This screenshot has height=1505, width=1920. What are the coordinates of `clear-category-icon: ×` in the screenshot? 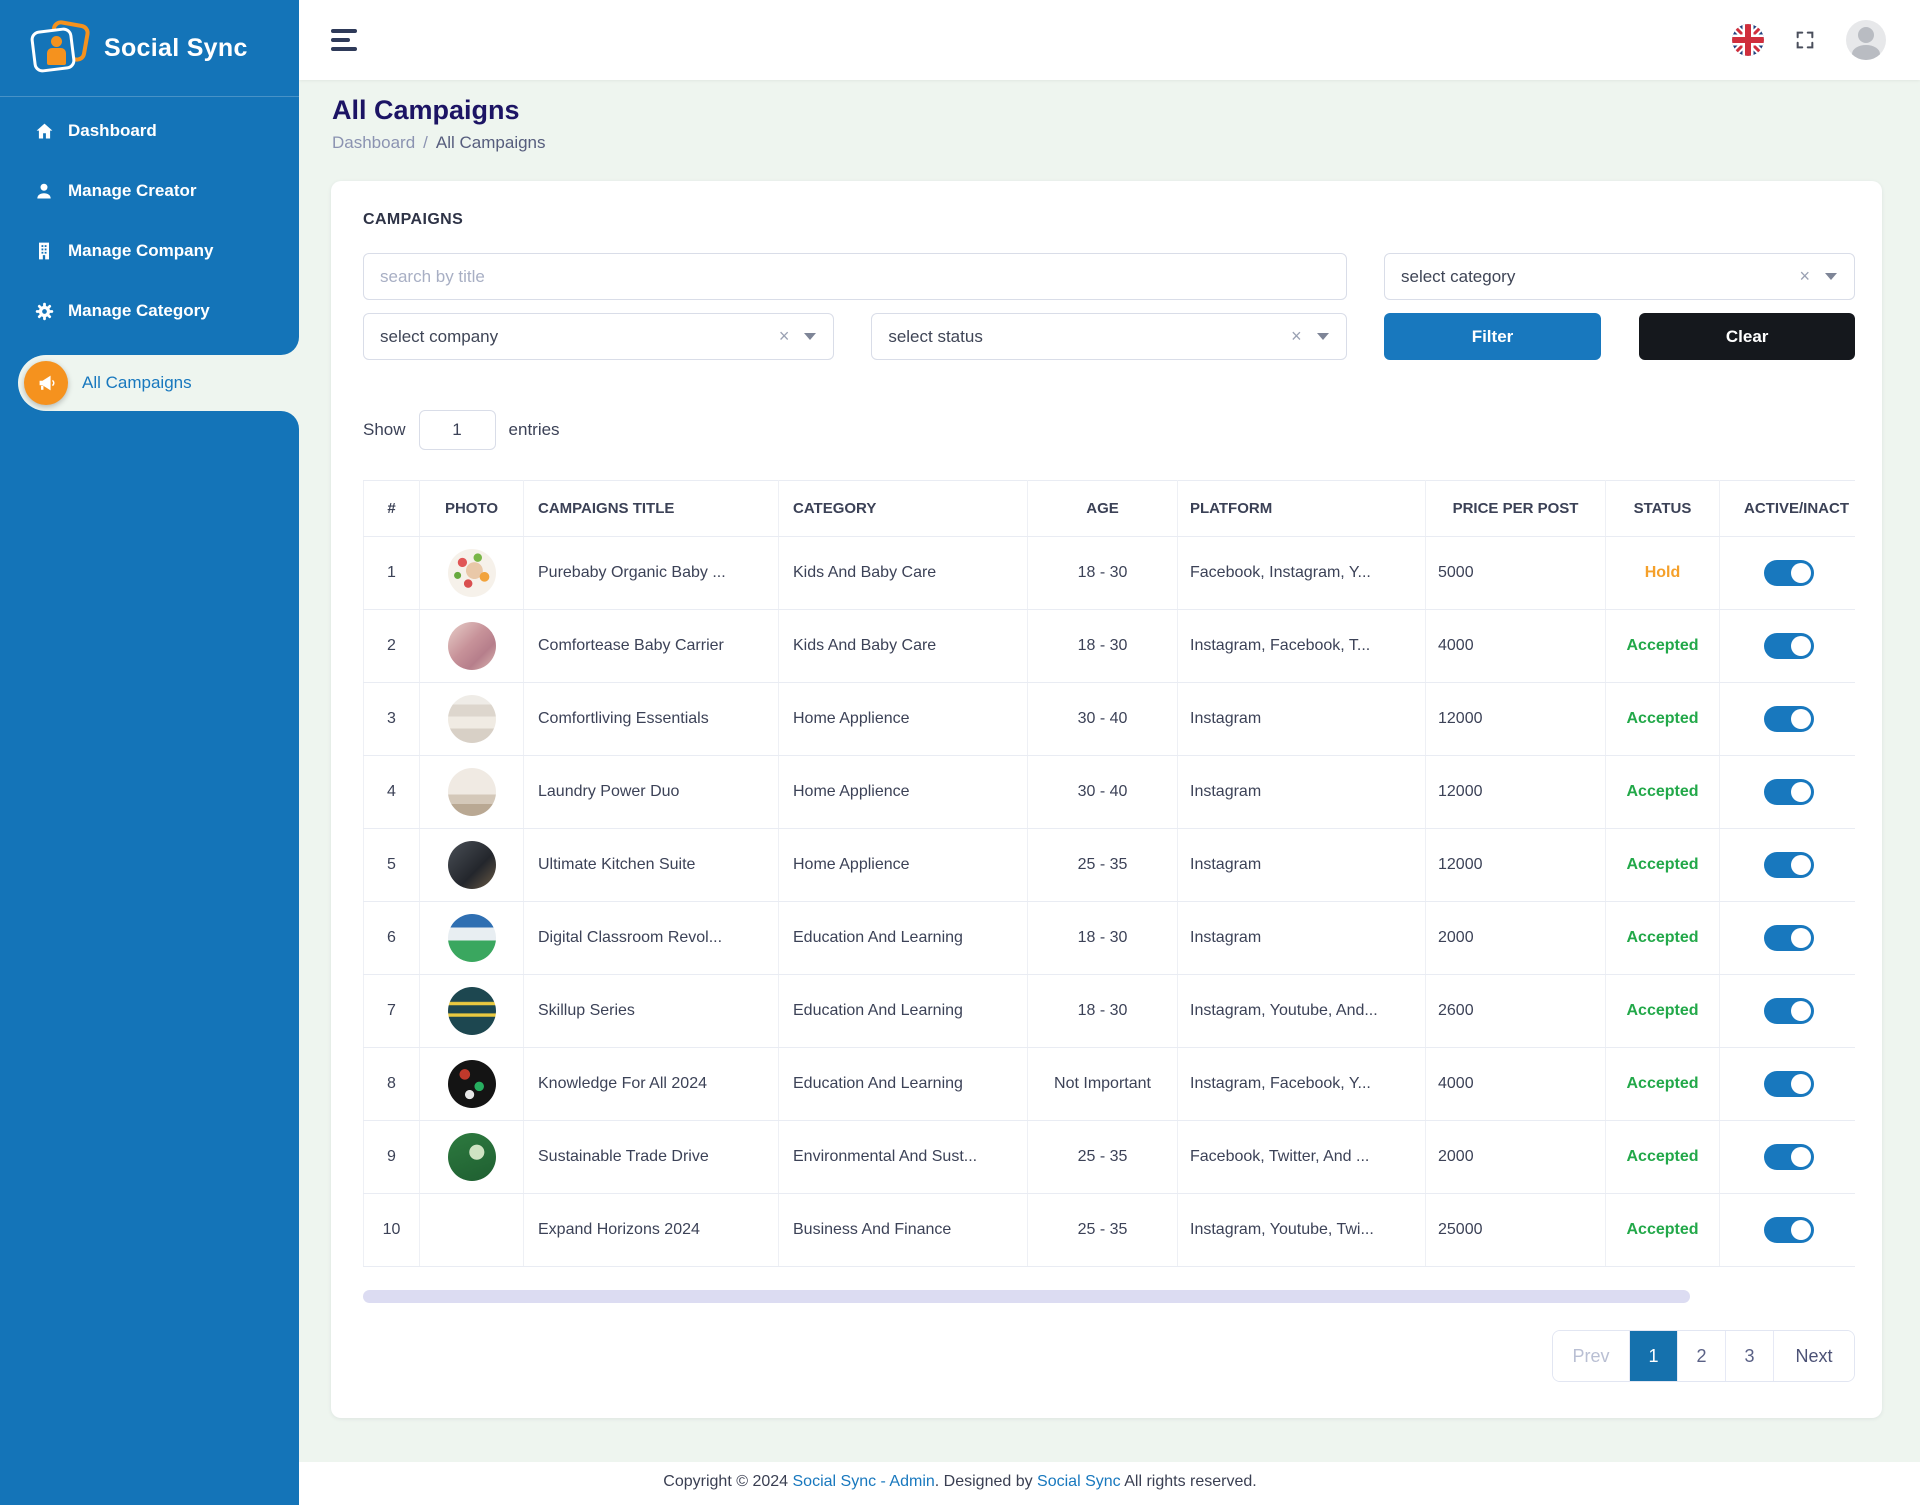 It's located at (1804, 276).